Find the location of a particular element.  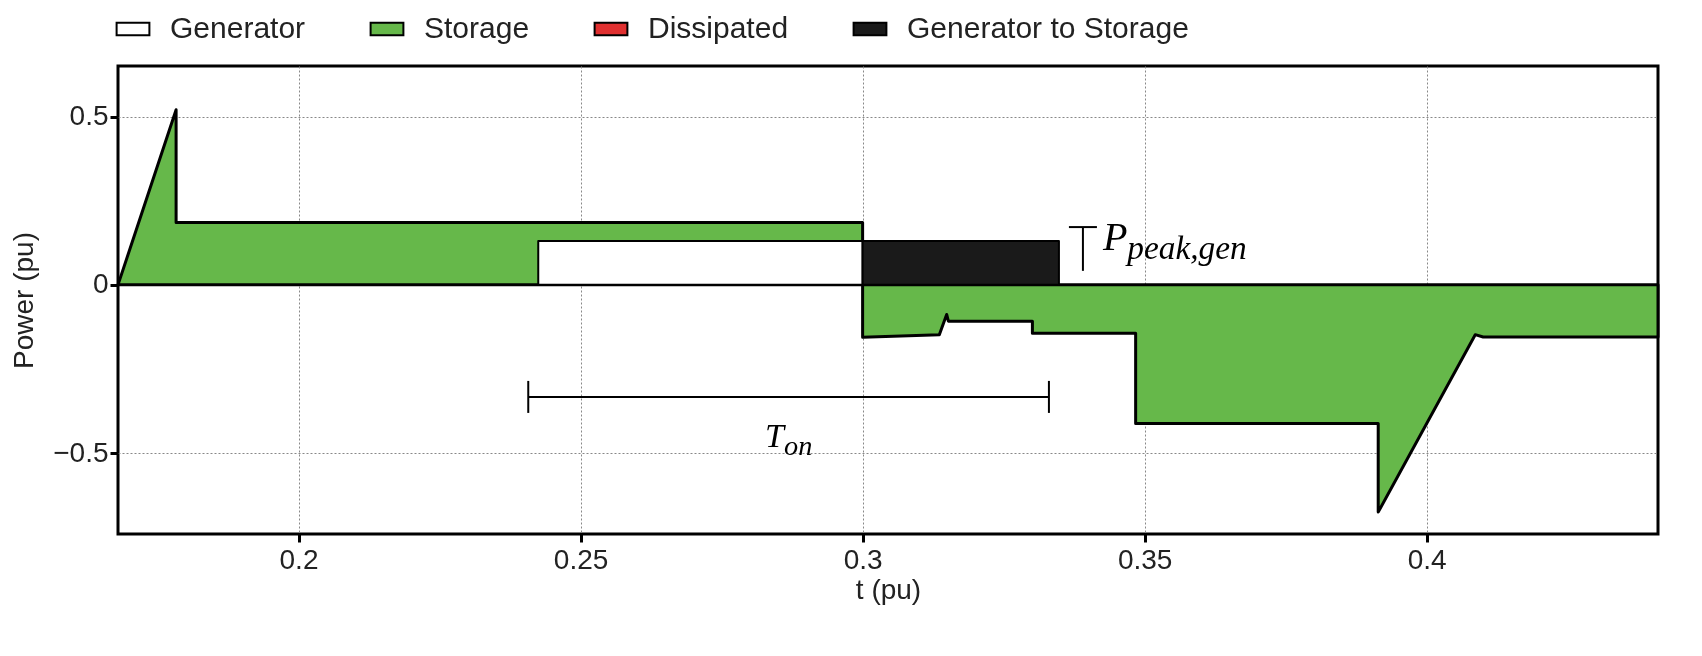

x-tick-label: 0.35 is located at coordinates (1145, 559).